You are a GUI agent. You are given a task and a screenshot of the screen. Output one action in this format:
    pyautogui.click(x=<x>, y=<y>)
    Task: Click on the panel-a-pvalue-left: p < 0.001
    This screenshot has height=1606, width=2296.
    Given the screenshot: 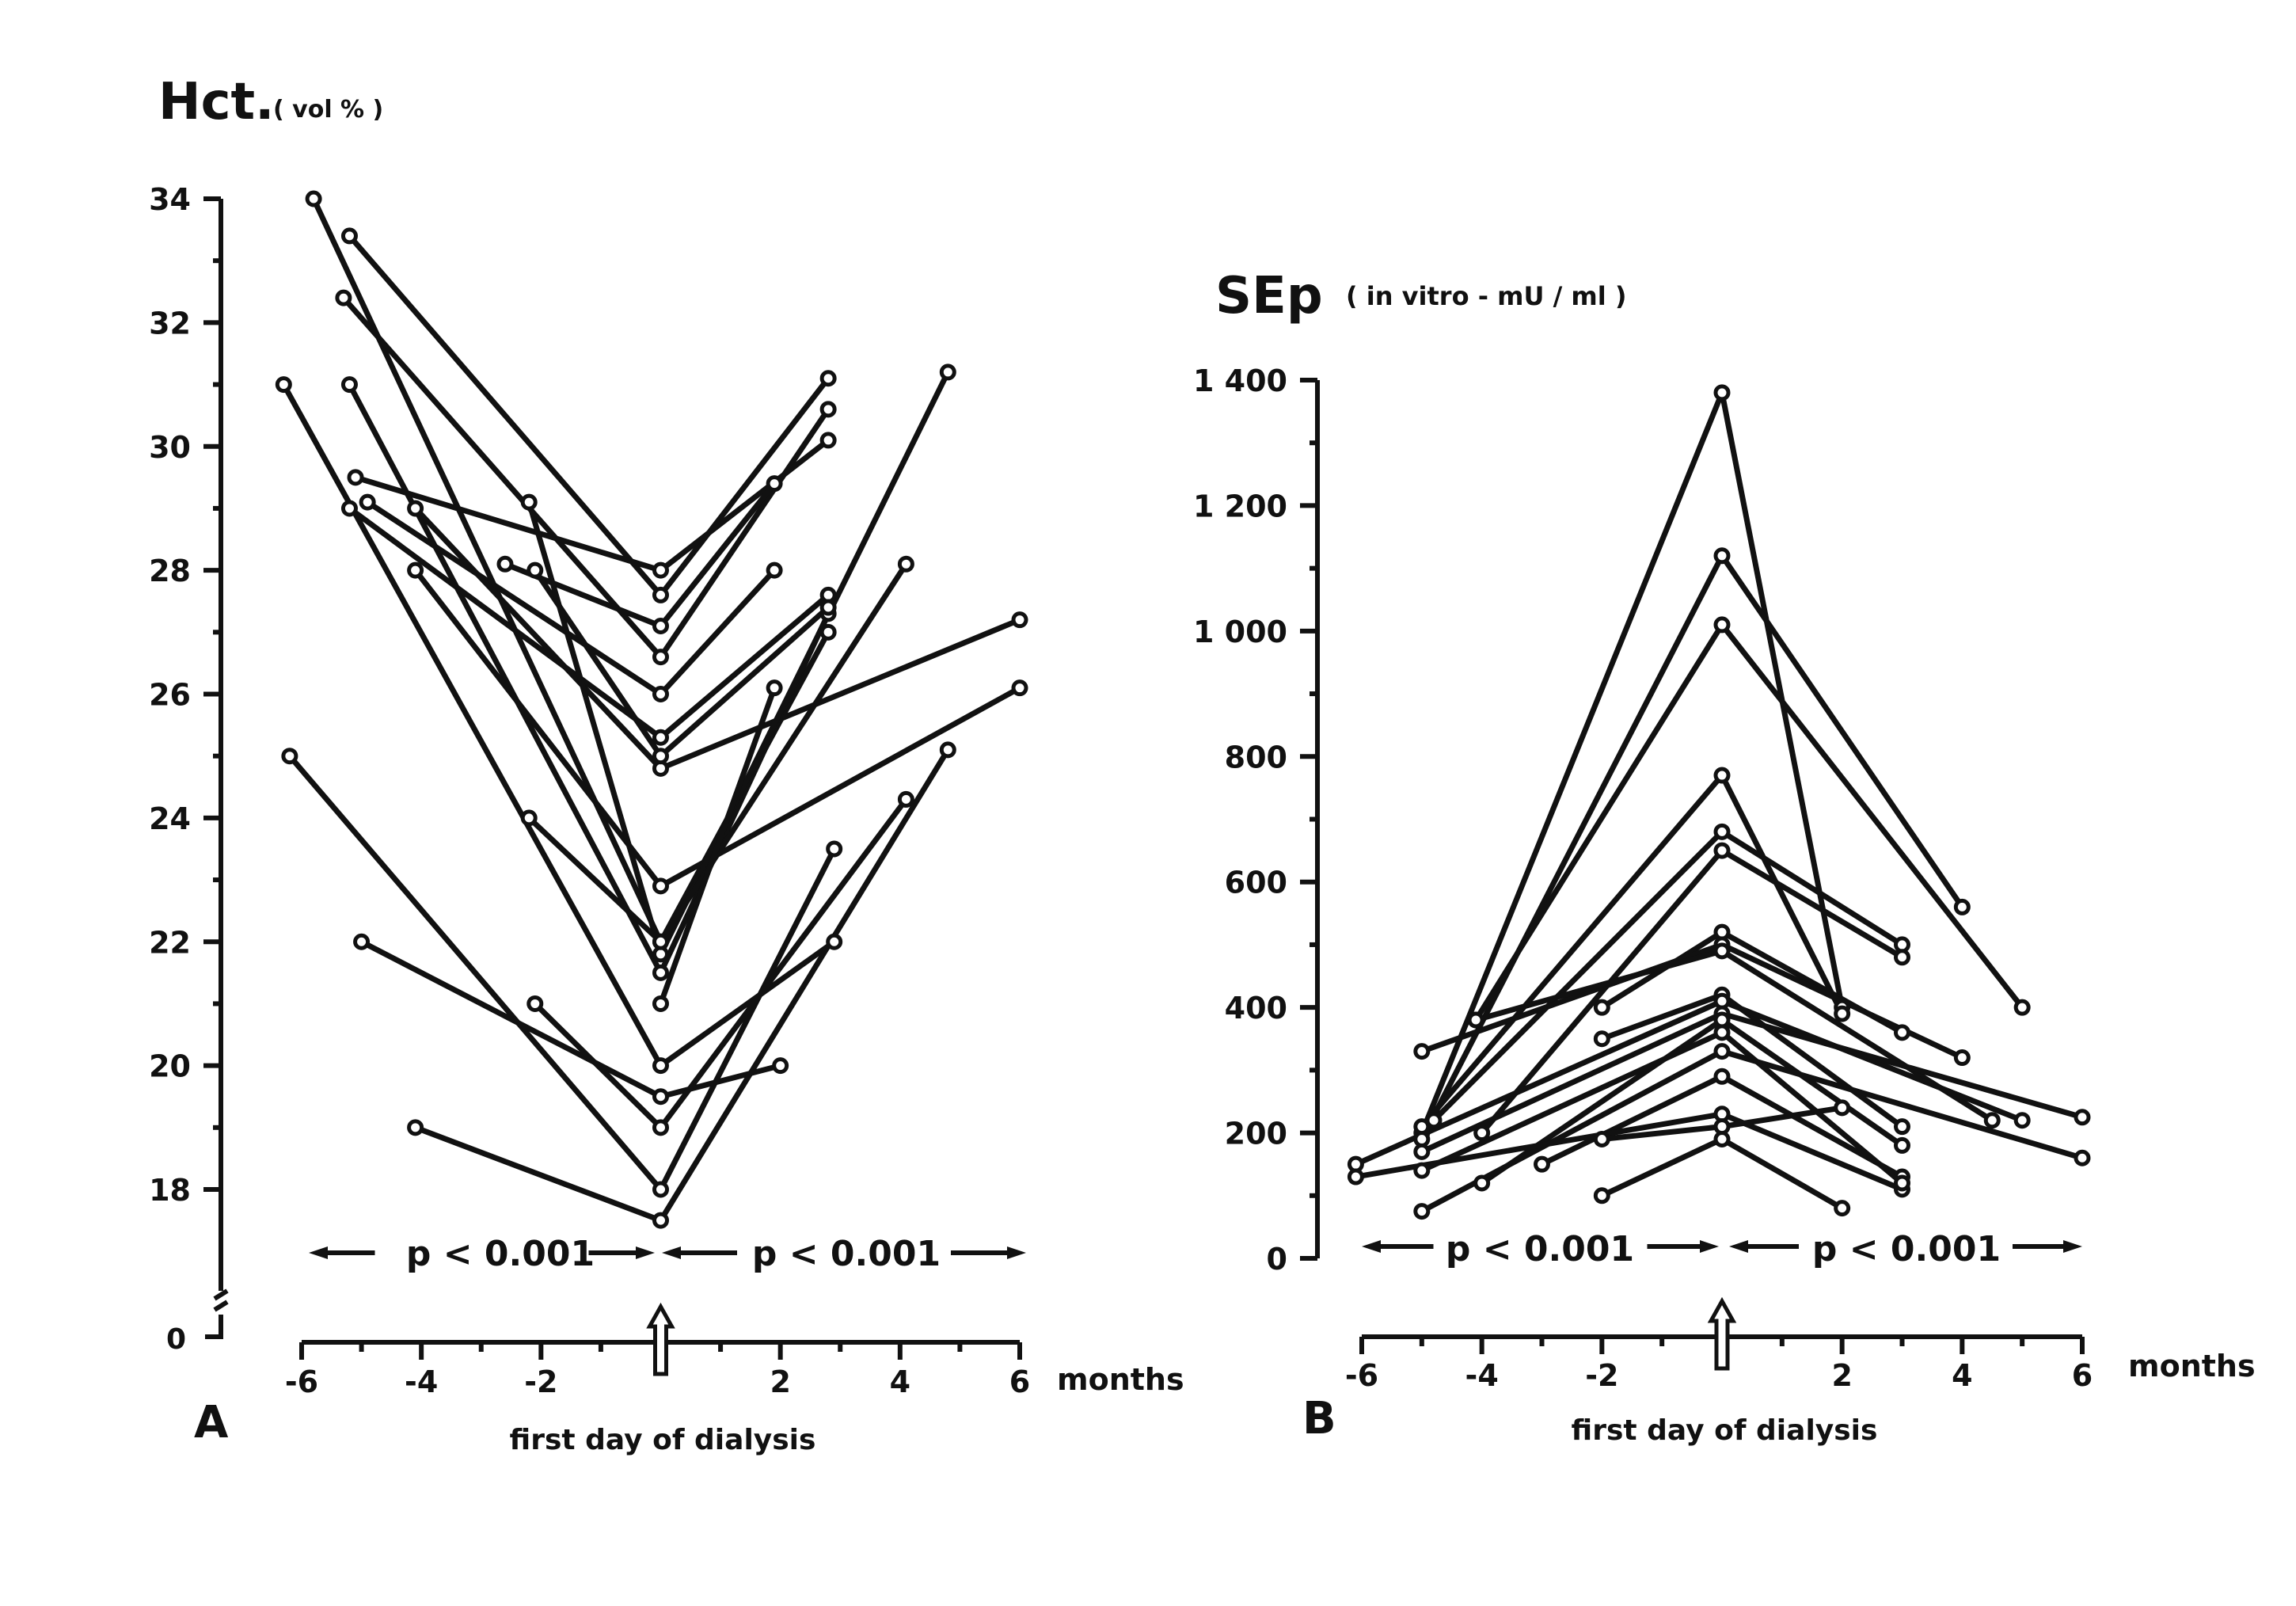 What is the action you would take?
    pyautogui.click(x=500, y=1254)
    